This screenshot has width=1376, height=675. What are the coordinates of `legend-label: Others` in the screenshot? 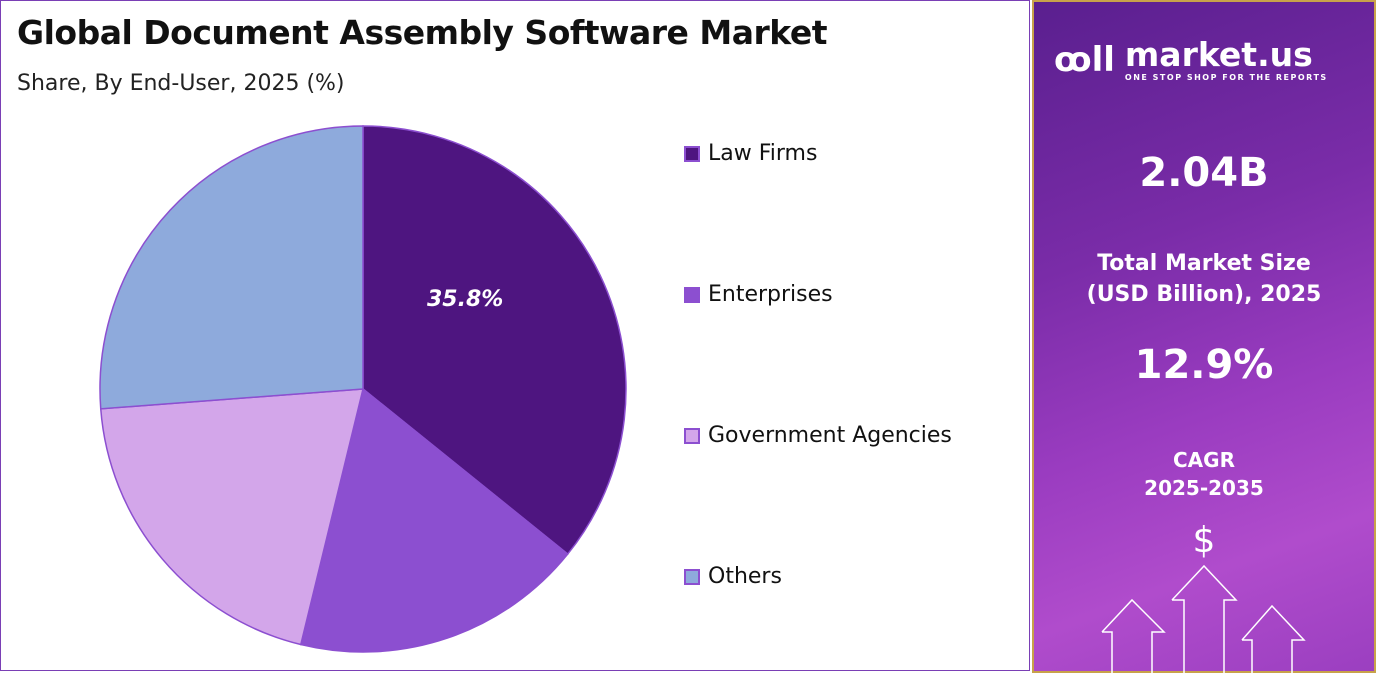 It's located at (745, 576).